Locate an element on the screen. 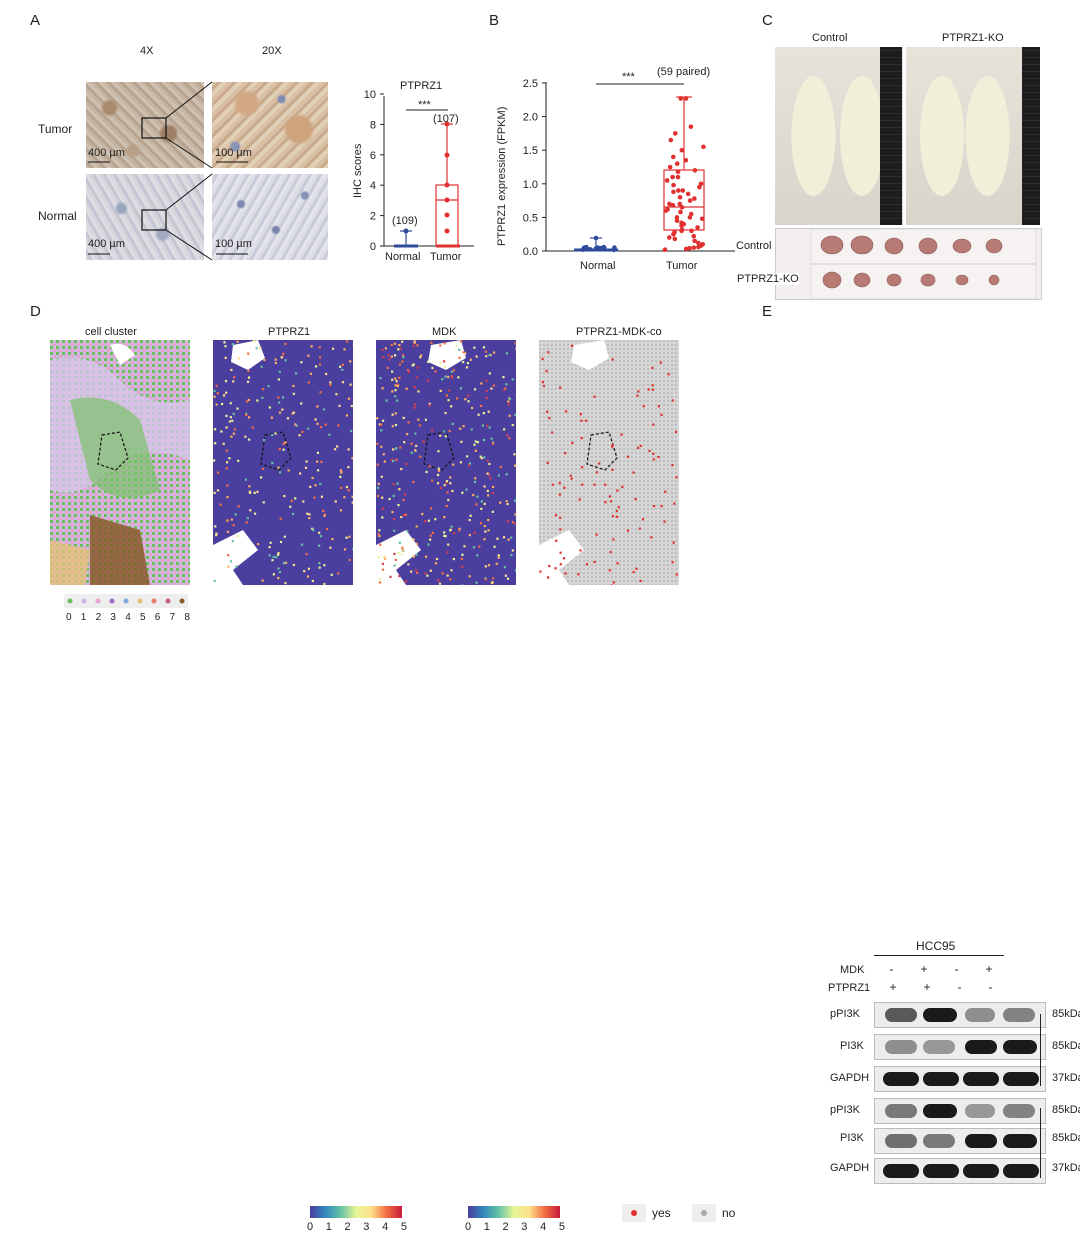 The width and height of the screenshot is (1080, 1233). spatial-map-cluster is located at coordinates (120, 462).